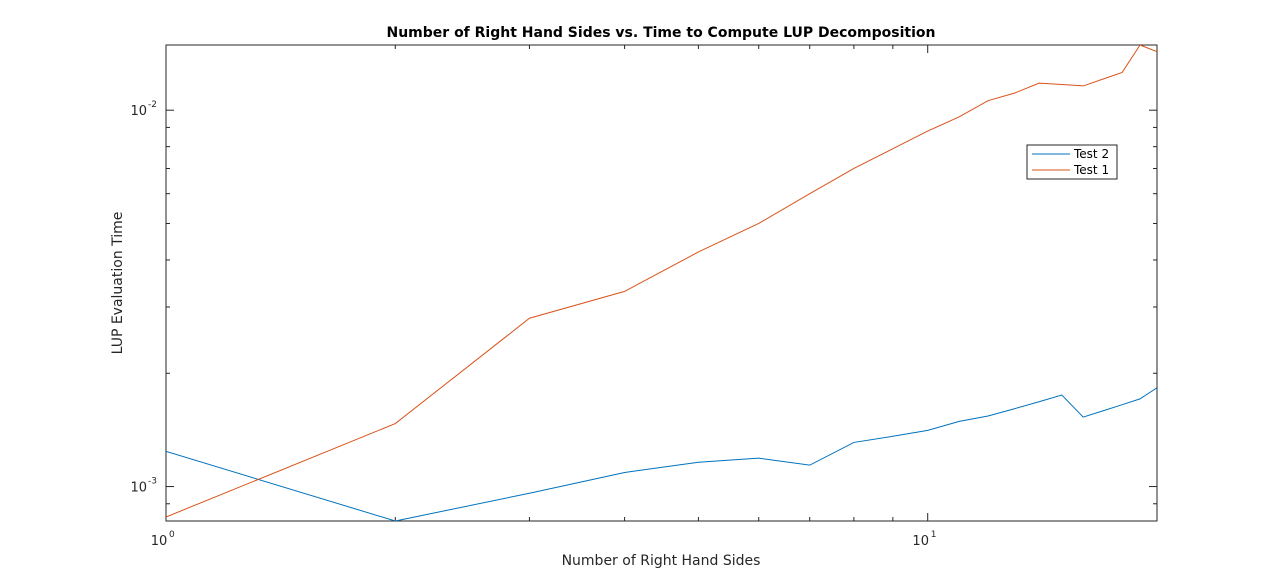 This screenshot has height=587, width=1280. Describe the element at coordinates (1091, 170) in the screenshot. I see `legend-label: Test 1` at that location.